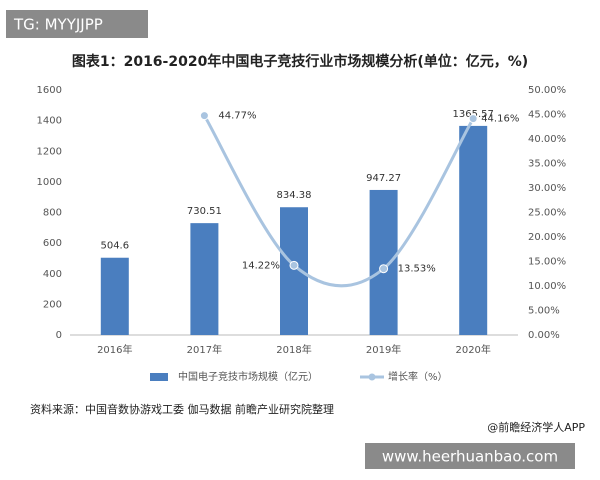 The image size is (600, 480). I want to click on y2-tick-label: 45.00%, so click(547, 115).